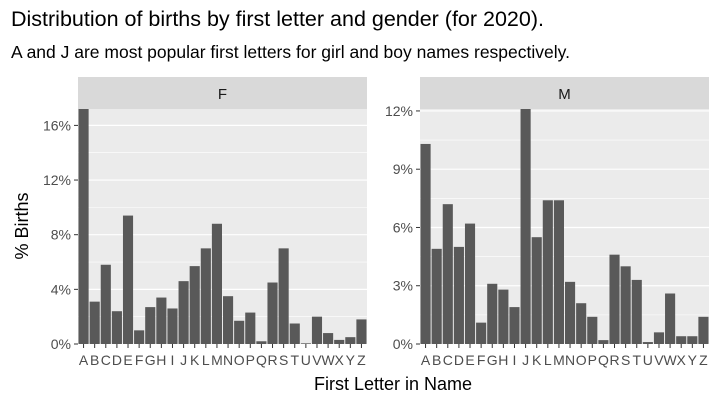  Describe the element at coordinates (558, 272) in the screenshot. I see `bar-M-M` at that location.